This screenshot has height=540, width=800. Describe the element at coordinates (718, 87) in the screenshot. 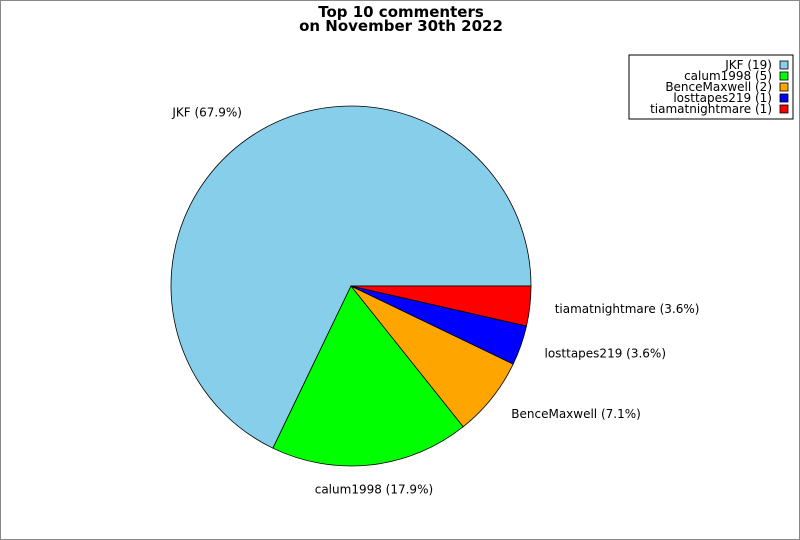

I see `legend-label: BenceMaxwell (2)` at that location.